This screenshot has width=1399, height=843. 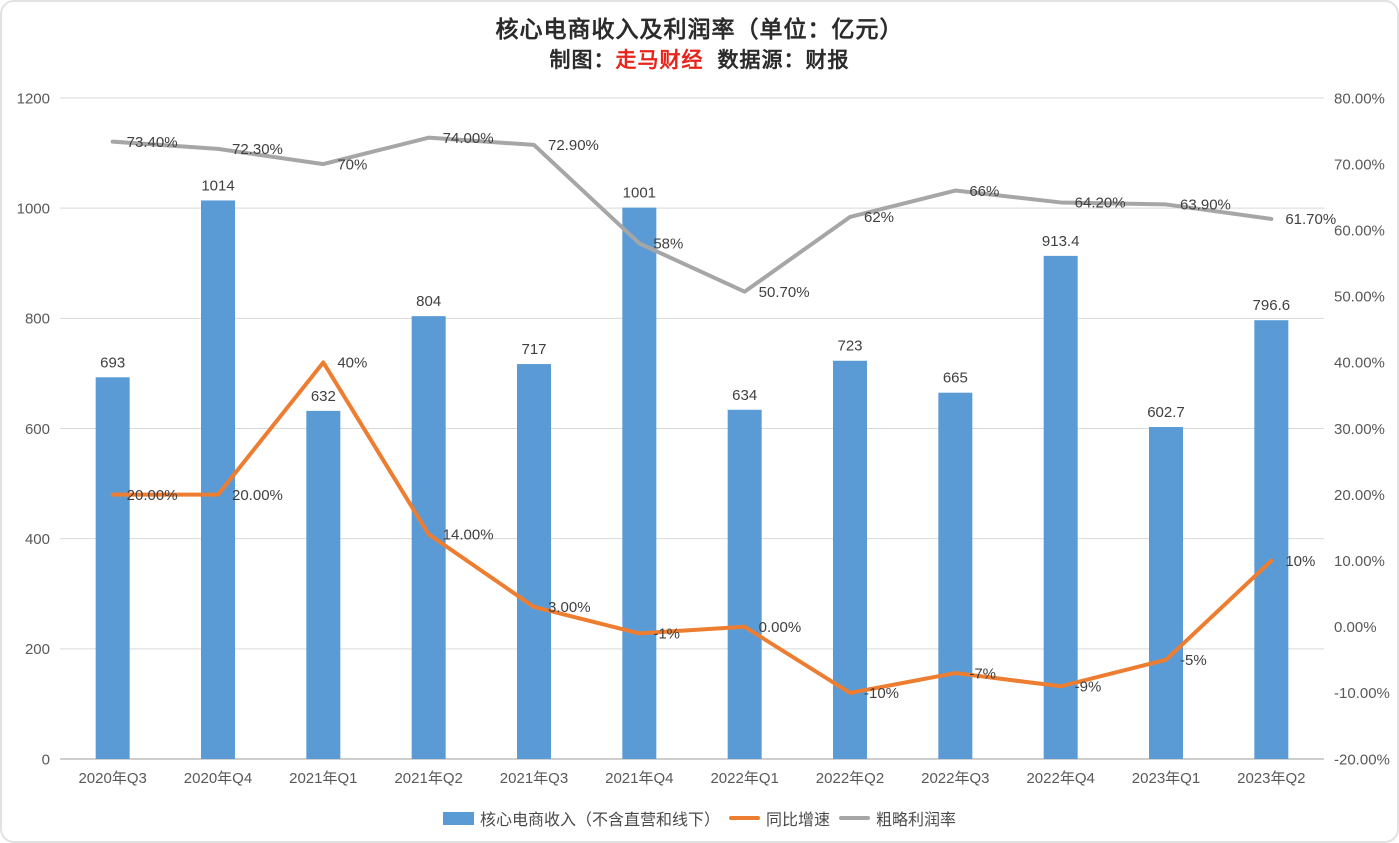 I want to click on legend-label-margin: 粗略利润率, so click(x=916, y=820).